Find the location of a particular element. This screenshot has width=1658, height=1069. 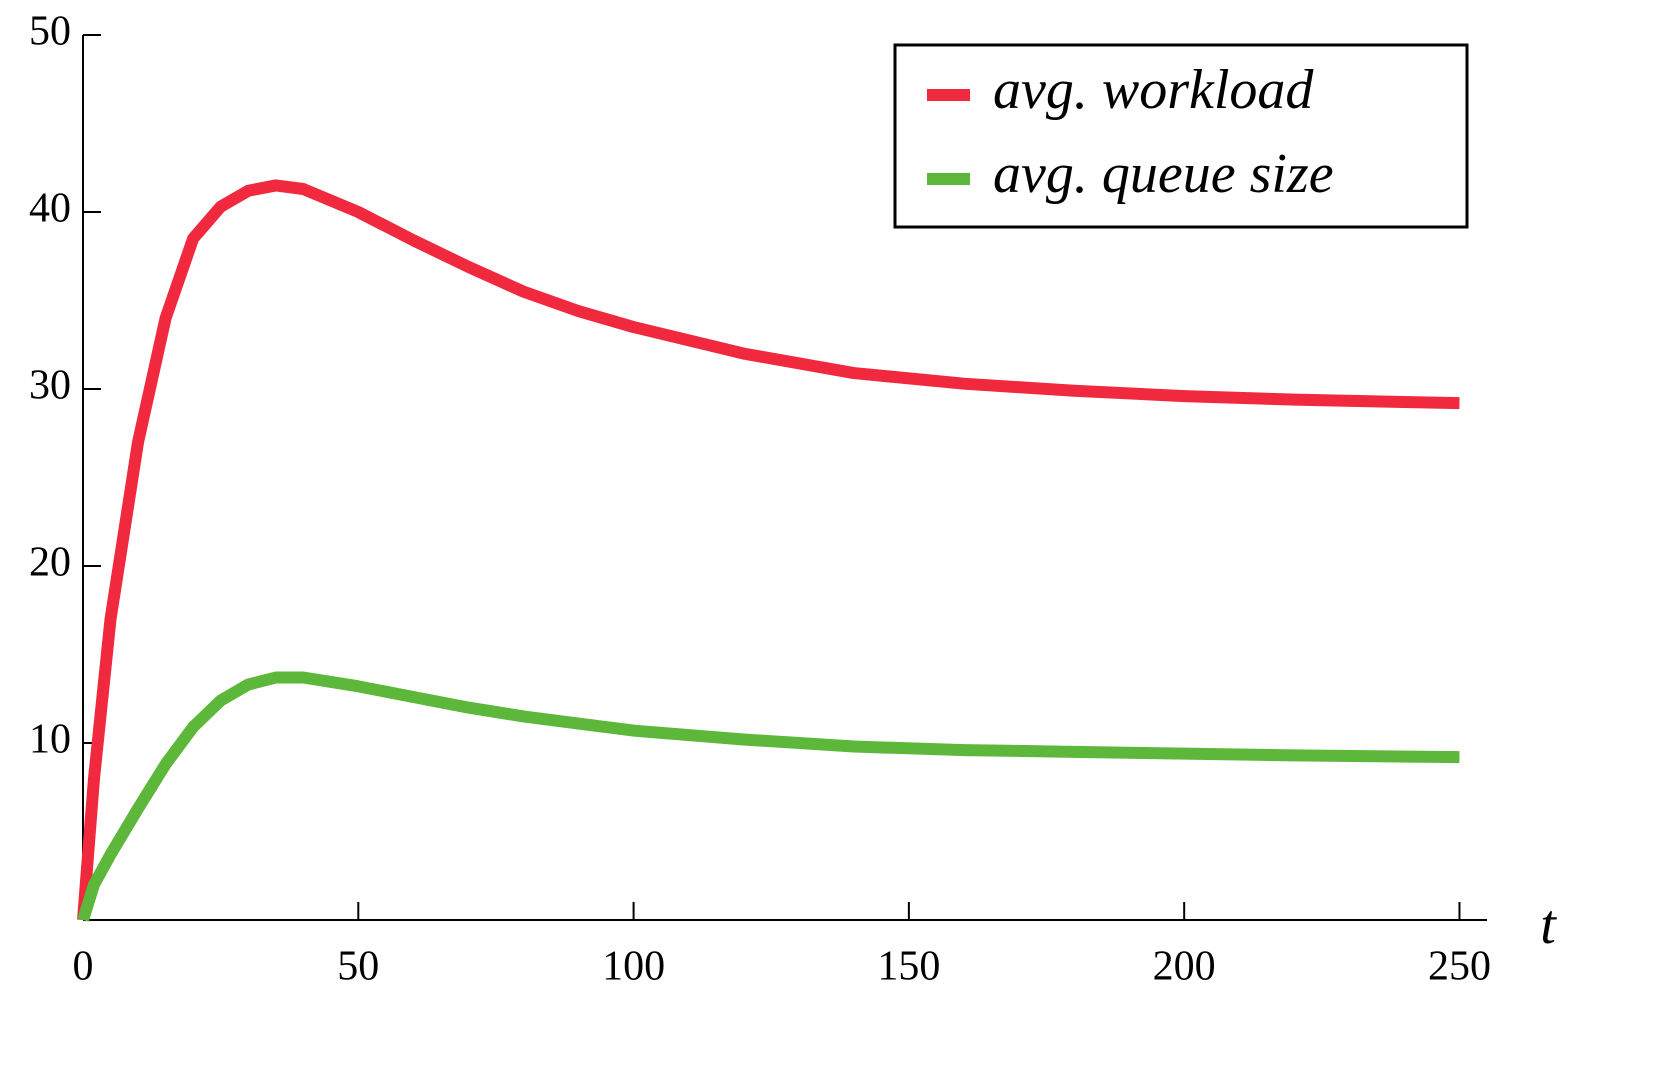

x-tick-label: 200 is located at coordinates (1184, 967).